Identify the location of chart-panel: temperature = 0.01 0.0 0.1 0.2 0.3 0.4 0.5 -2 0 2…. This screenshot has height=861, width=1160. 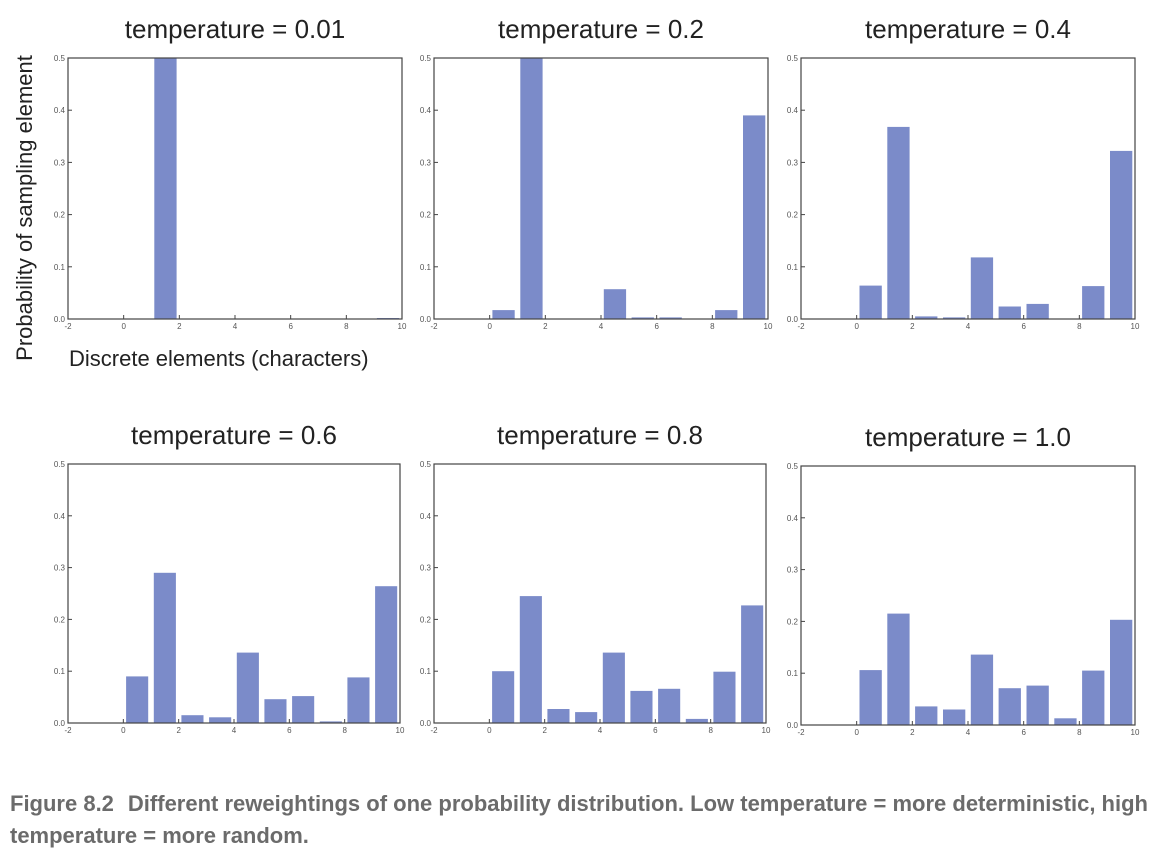
(230, 172).